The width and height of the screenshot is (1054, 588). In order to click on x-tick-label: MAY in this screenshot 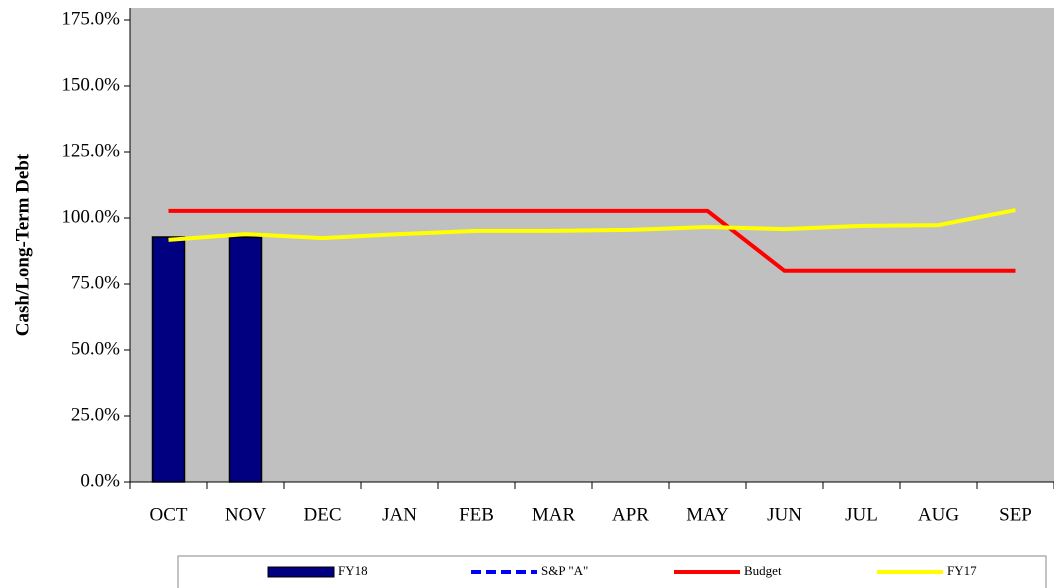, I will do `click(707, 514)`.